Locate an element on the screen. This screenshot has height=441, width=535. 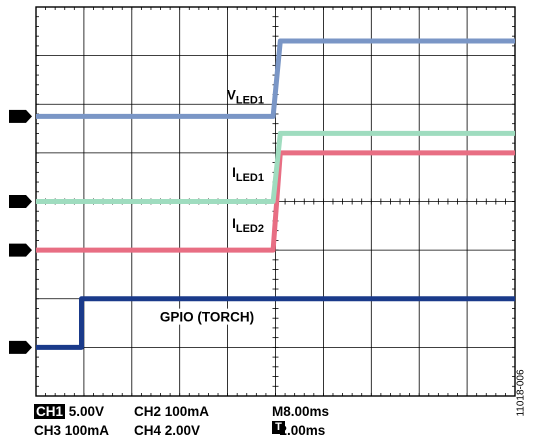
timebase-setting: M8.00ms is located at coordinates (301, 411).